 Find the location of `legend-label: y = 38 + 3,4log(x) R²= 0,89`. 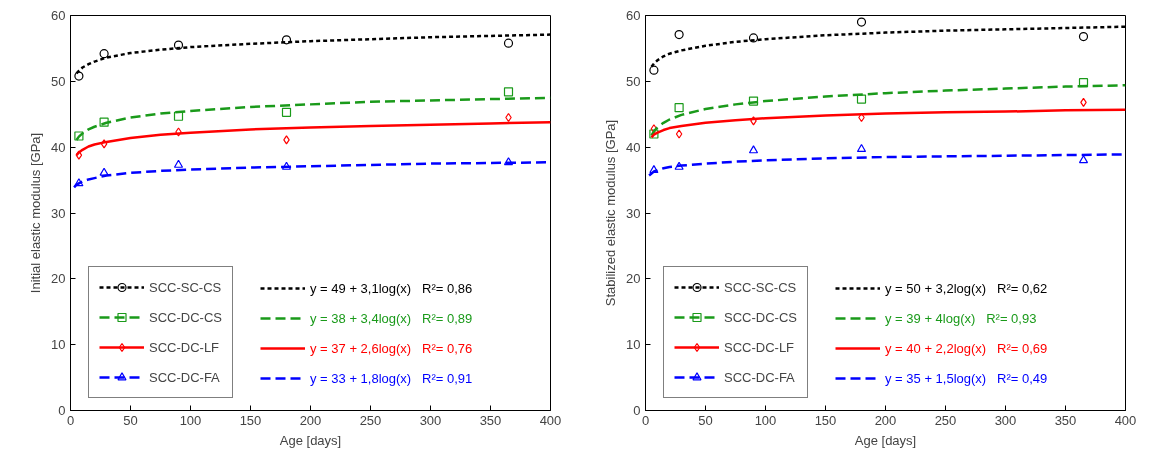

legend-label: y = 38 + 3,4log(x) R²= 0,89 is located at coordinates (391, 318).